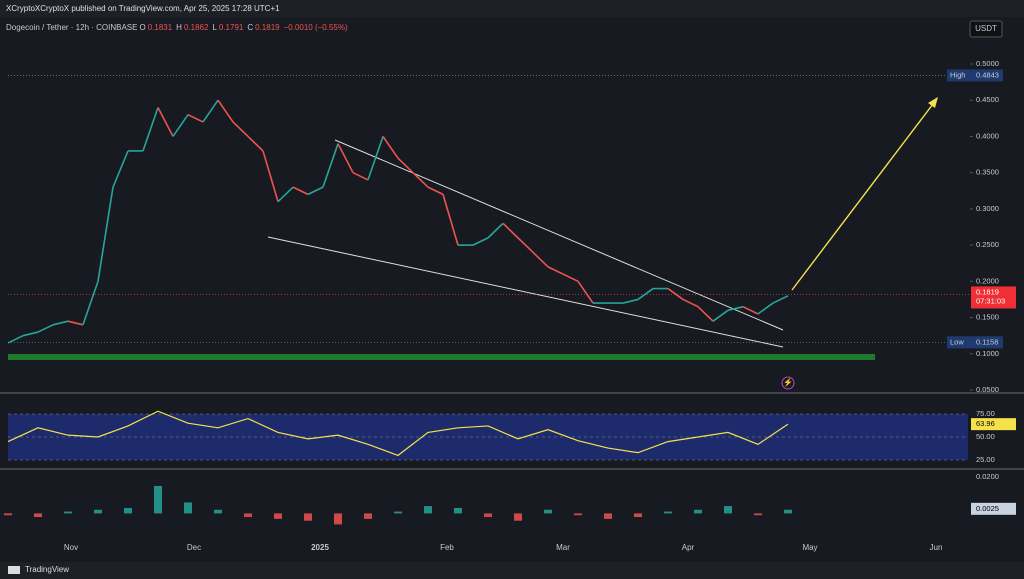  Describe the element at coordinates (987, 280) in the screenshot. I see `price-tick: 0.2000` at that location.